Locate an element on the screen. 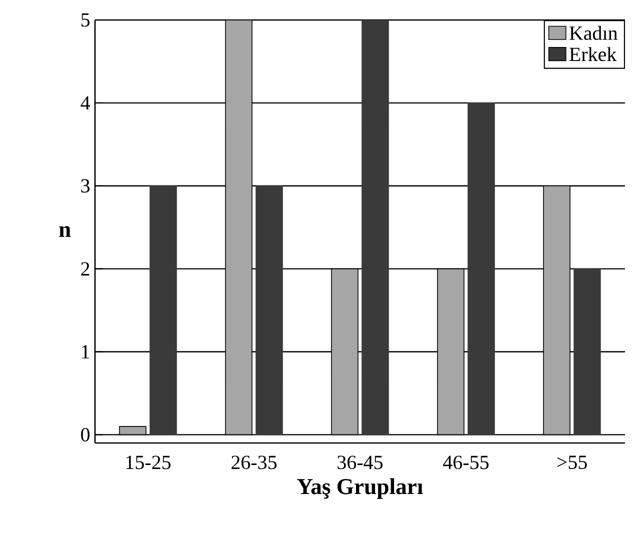 This screenshot has height=537, width=636. x-axis-title: Yaş Grupları is located at coordinates (360, 488).